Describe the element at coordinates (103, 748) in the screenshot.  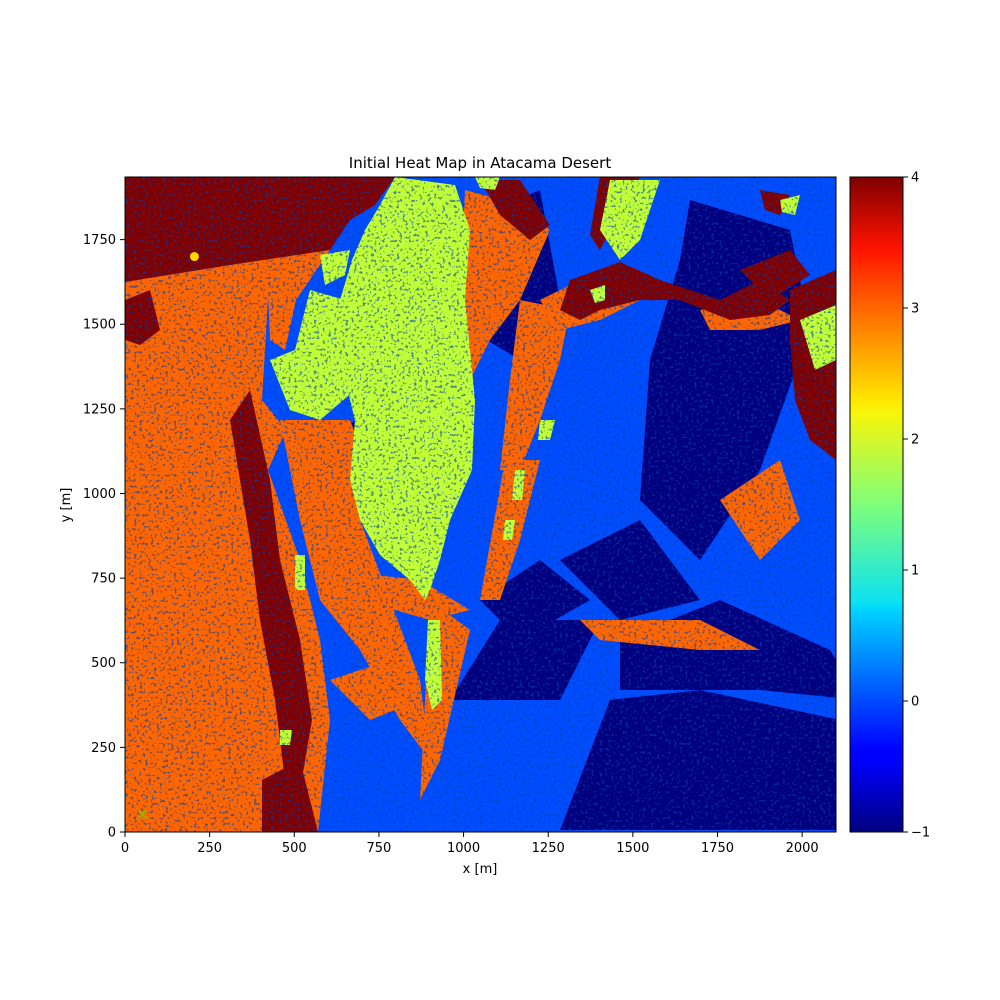
I see `y-tick-label: 250` at that location.